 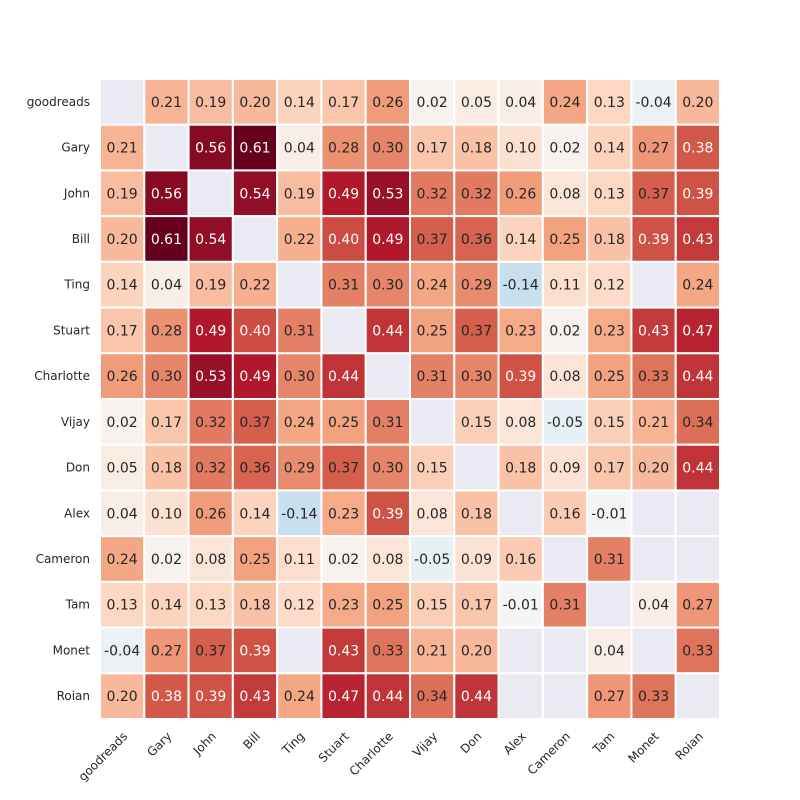 I want to click on cell-value-label: 0.09, so click(x=476, y=560).